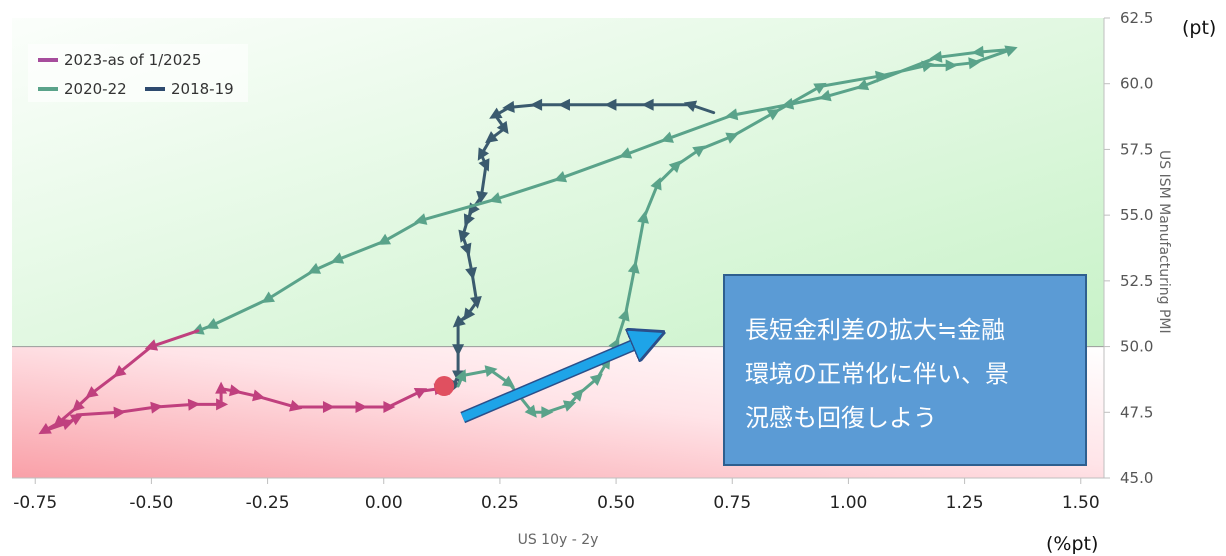 The image size is (1226, 556). Describe the element at coordinates (444, 386) in the screenshot. I see `latest-point-marker` at that location.